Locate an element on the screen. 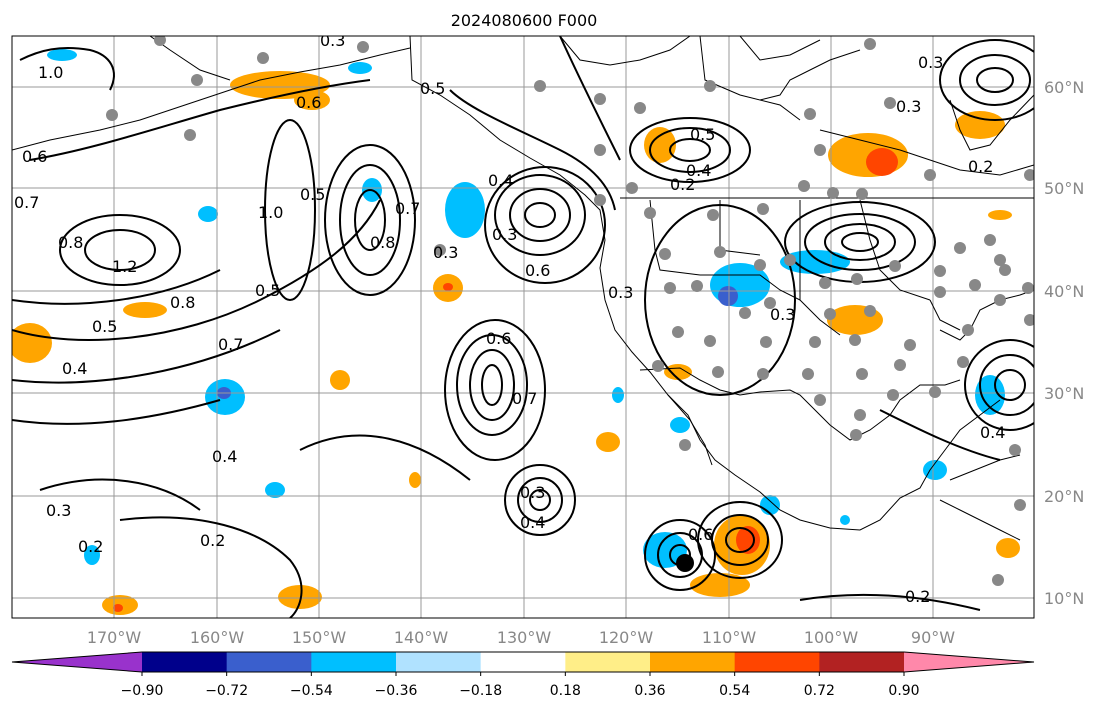 The width and height of the screenshot is (1105, 712). lon-label: 140°W is located at coordinates (421, 637).